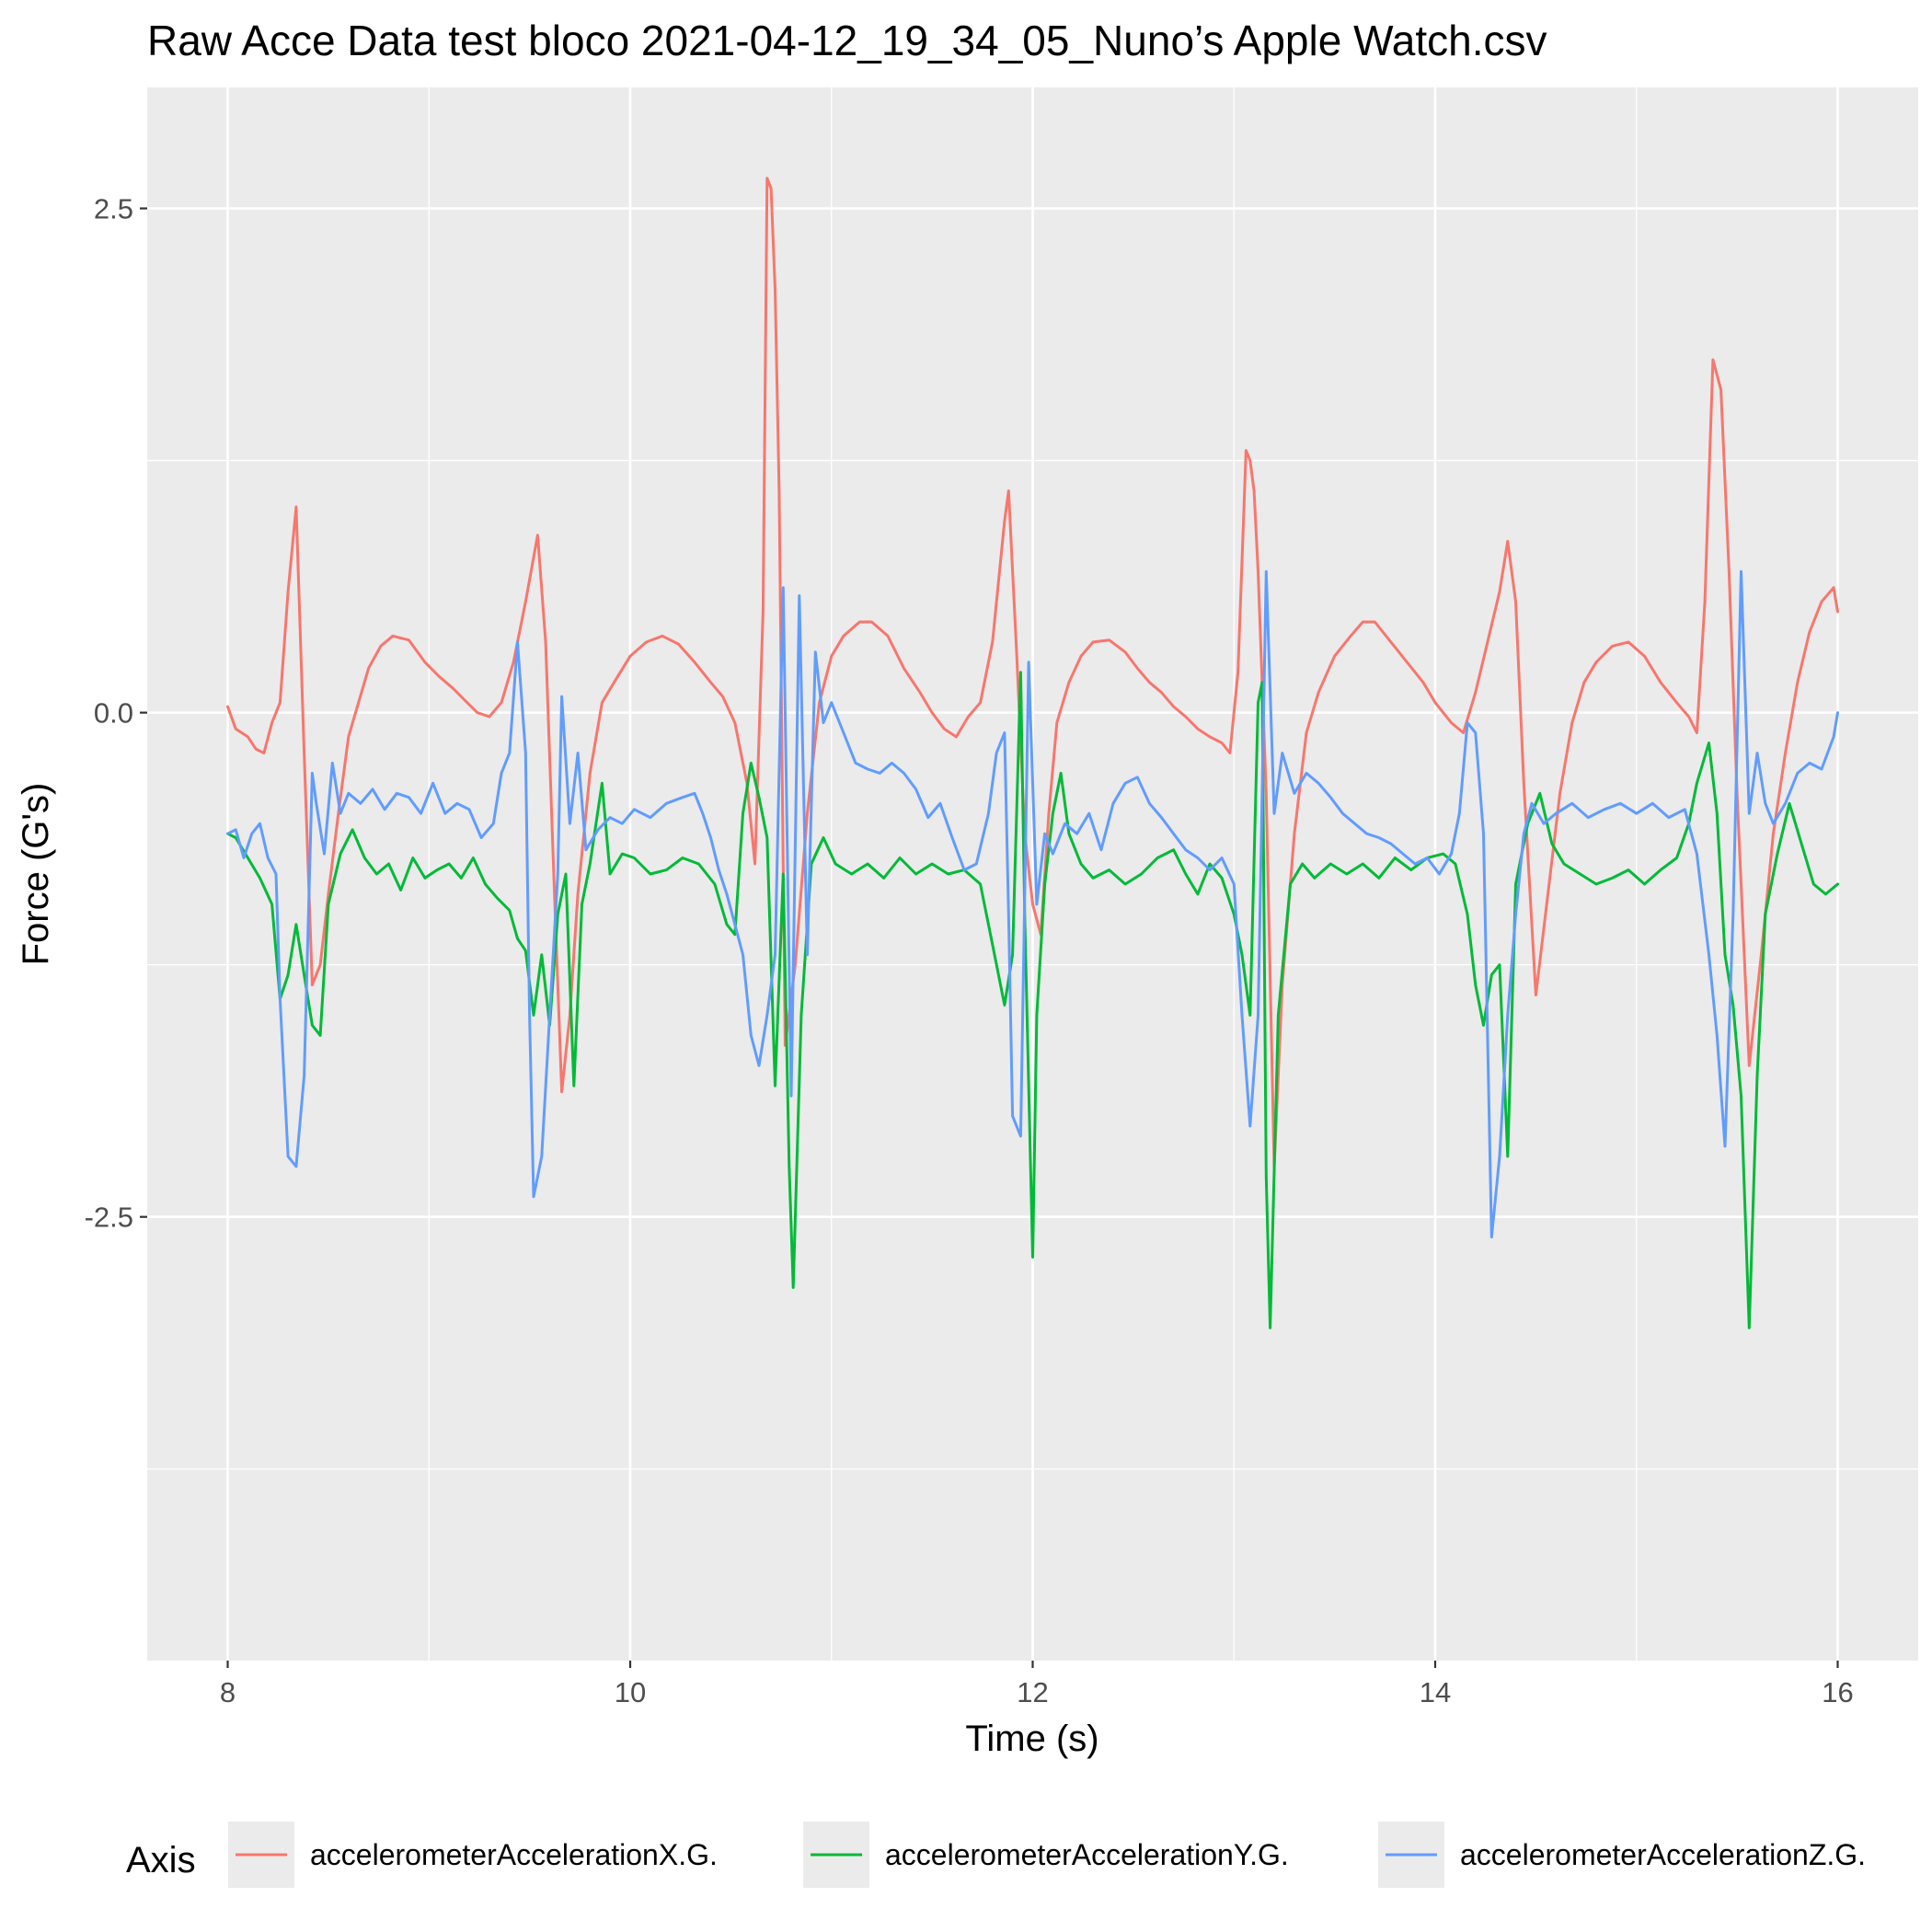 This screenshot has height=1932, width=1932. I want to click on y-tick-label: 0.0, so click(113, 713).